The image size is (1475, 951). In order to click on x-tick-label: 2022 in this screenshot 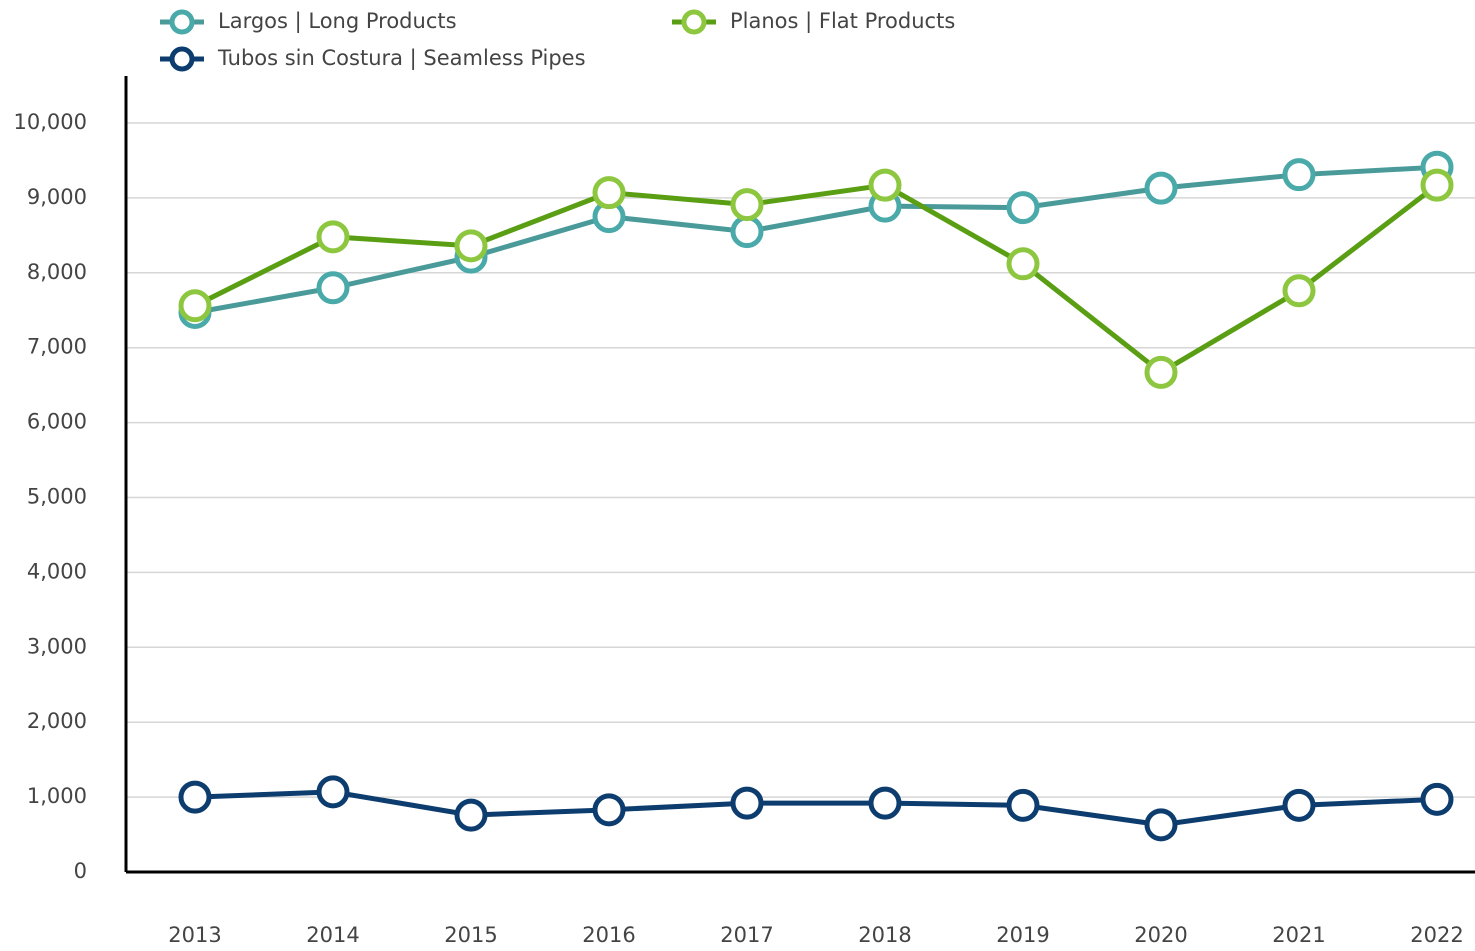, I will do `click(1436, 935)`.